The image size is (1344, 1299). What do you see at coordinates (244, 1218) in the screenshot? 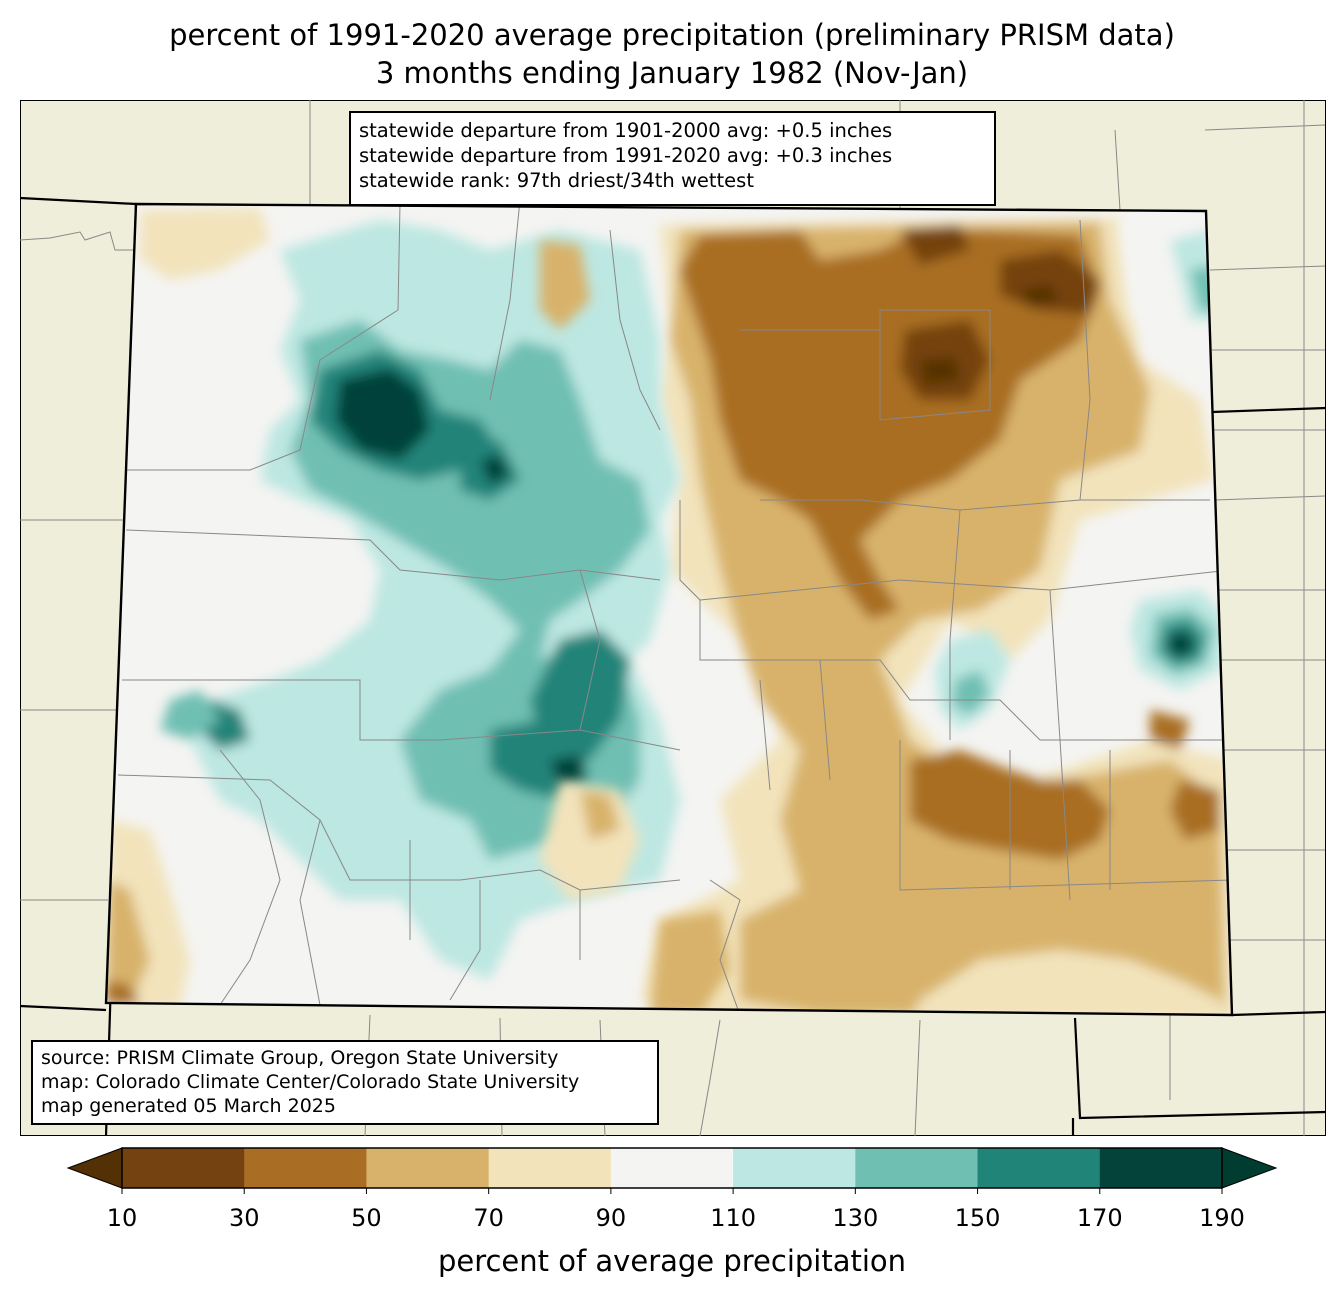
I see `colorbar-tick-label: 30` at bounding box center [244, 1218].